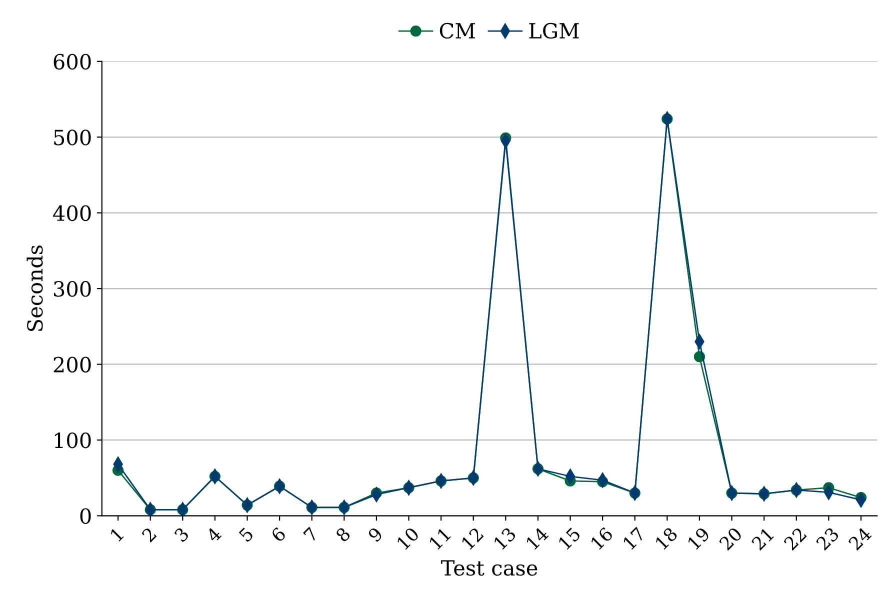 The width and height of the screenshot is (886, 614). I want to click on y-tick-label: 500, so click(72, 138).